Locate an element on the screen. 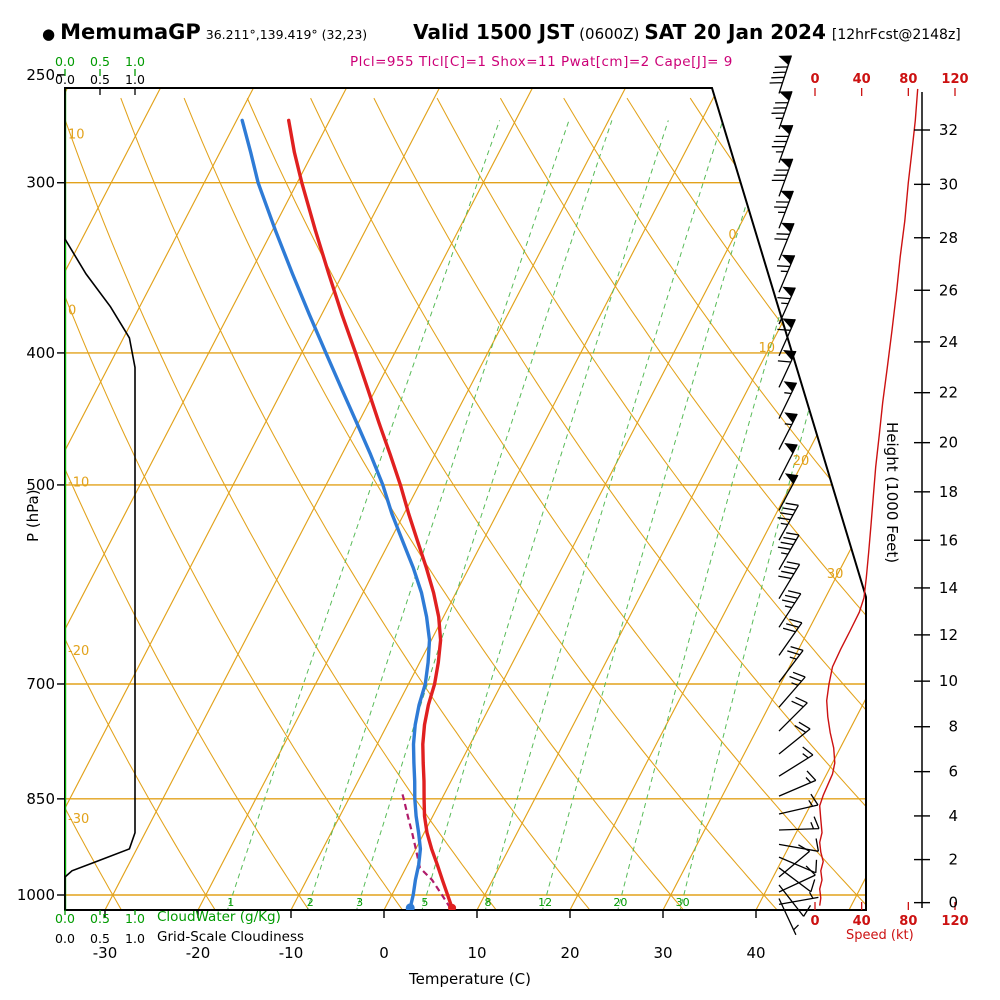 This screenshot has height=1000, width=1000. height-tick-label: 0 is located at coordinates (953, 903).